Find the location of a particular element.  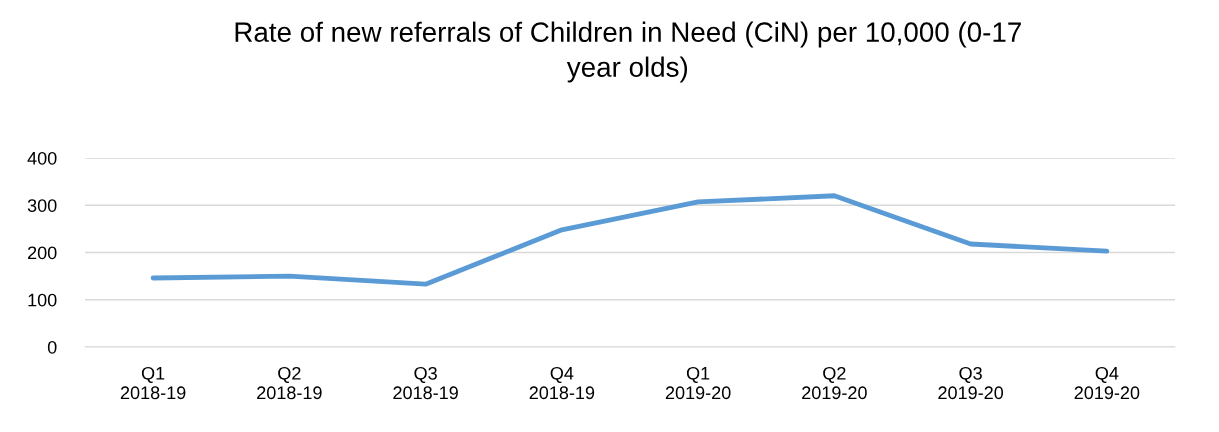

x-tick-label: Q3 2018-19 is located at coordinates (425, 383).